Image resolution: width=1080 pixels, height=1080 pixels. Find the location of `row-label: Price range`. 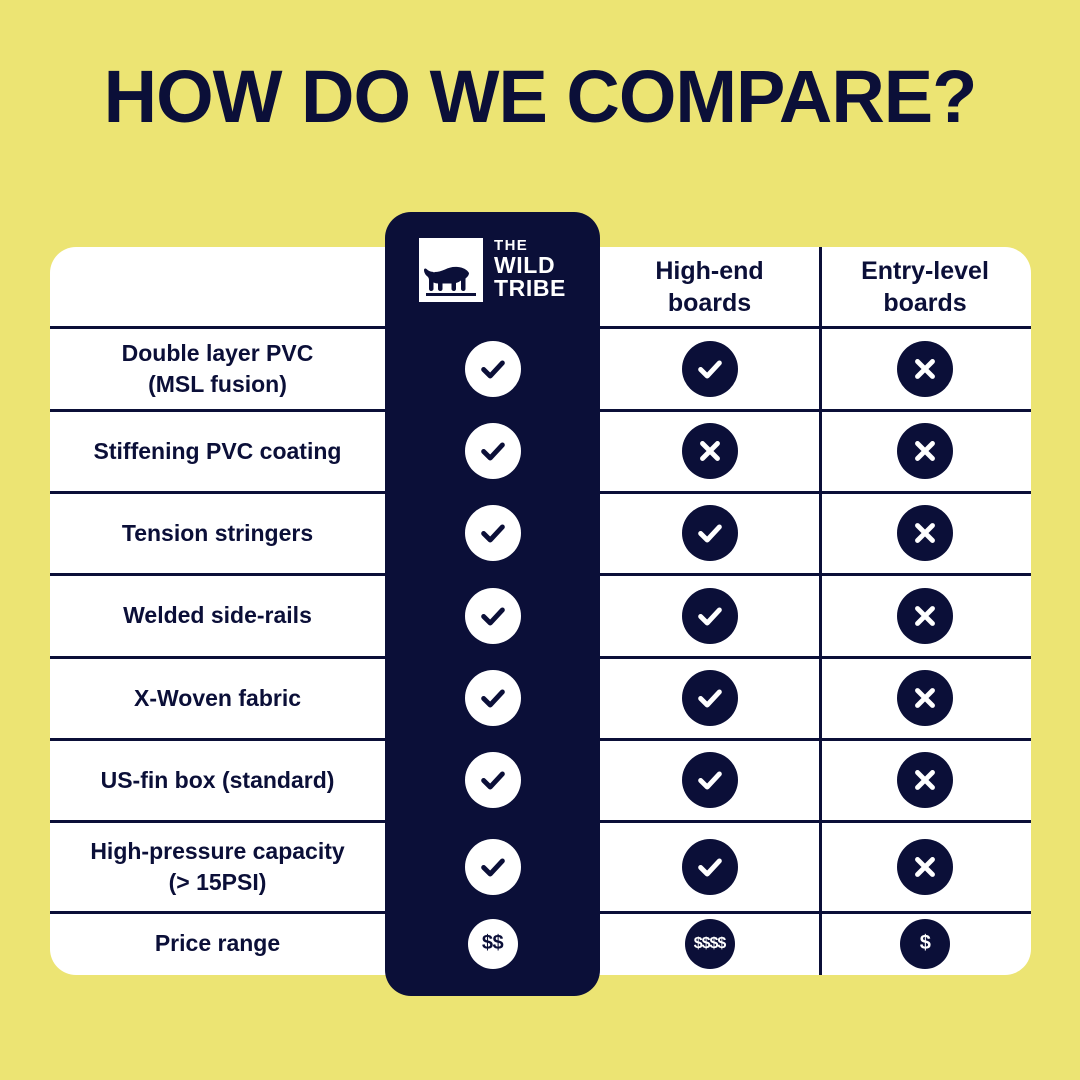

row-label: Price range is located at coordinates (217, 943).